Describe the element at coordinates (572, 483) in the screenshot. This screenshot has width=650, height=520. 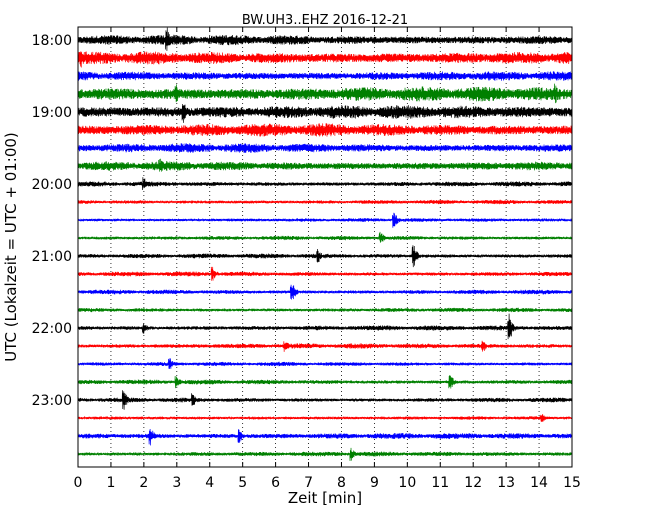
I see `x-tick-label: 15` at that location.